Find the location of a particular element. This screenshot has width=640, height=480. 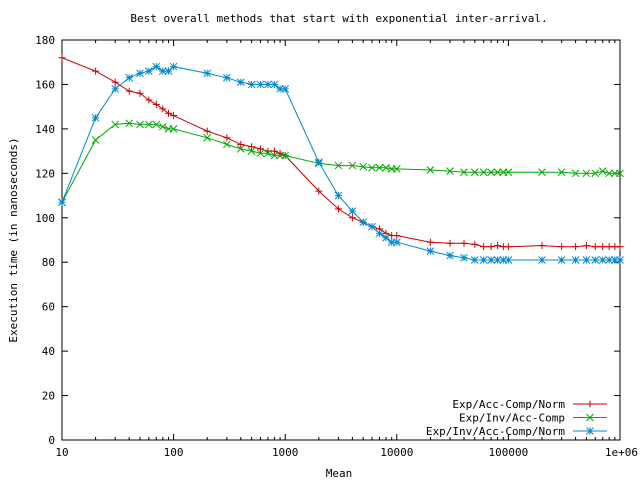

y-tick-label: 0 is located at coordinates (51, 440).